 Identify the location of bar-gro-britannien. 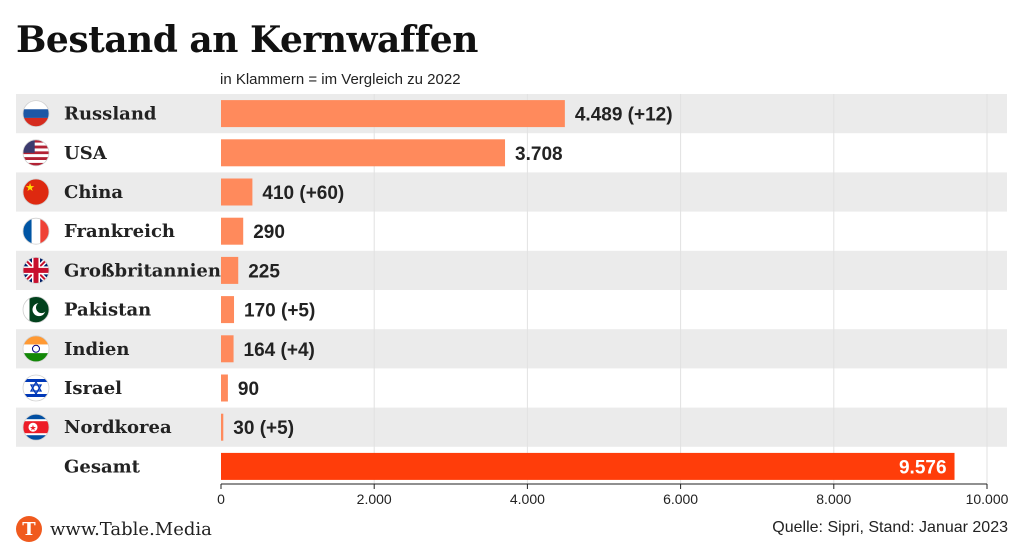
(230, 270).